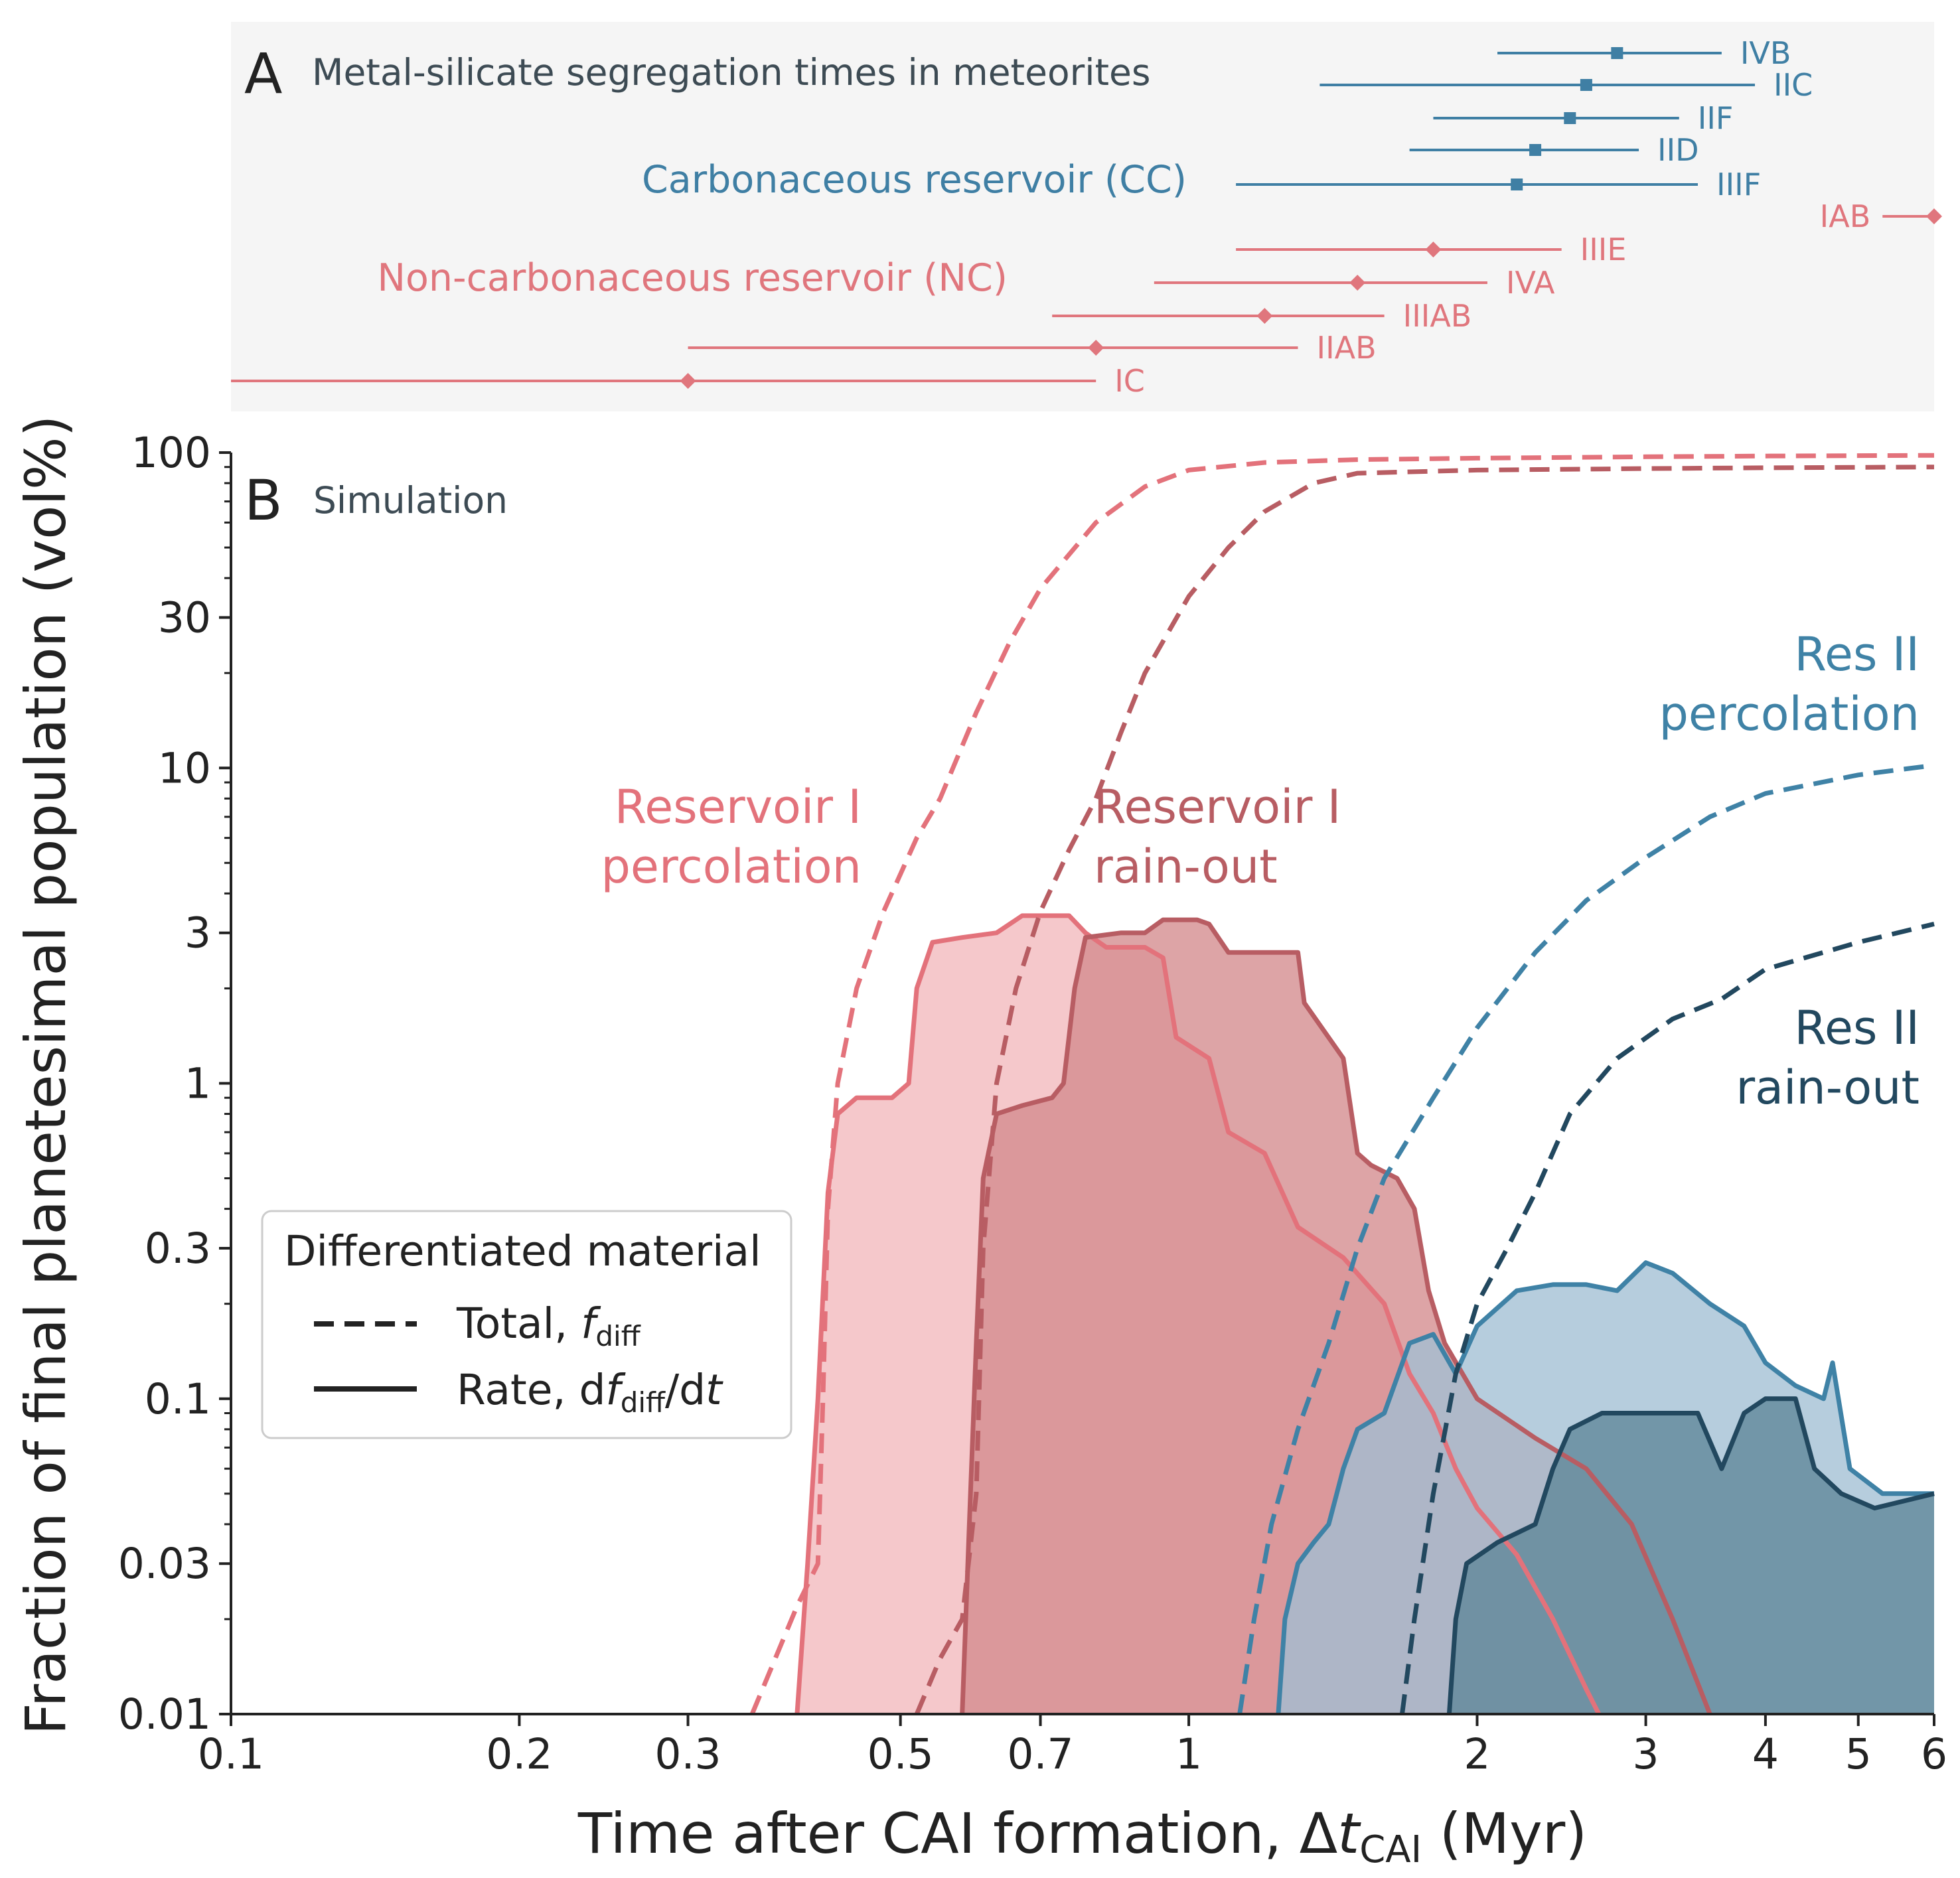 The image size is (1960, 1878). Describe the element at coordinates (1857, 1028) in the screenshot. I see `annotation-res2-rainout-line1: Res II` at that location.